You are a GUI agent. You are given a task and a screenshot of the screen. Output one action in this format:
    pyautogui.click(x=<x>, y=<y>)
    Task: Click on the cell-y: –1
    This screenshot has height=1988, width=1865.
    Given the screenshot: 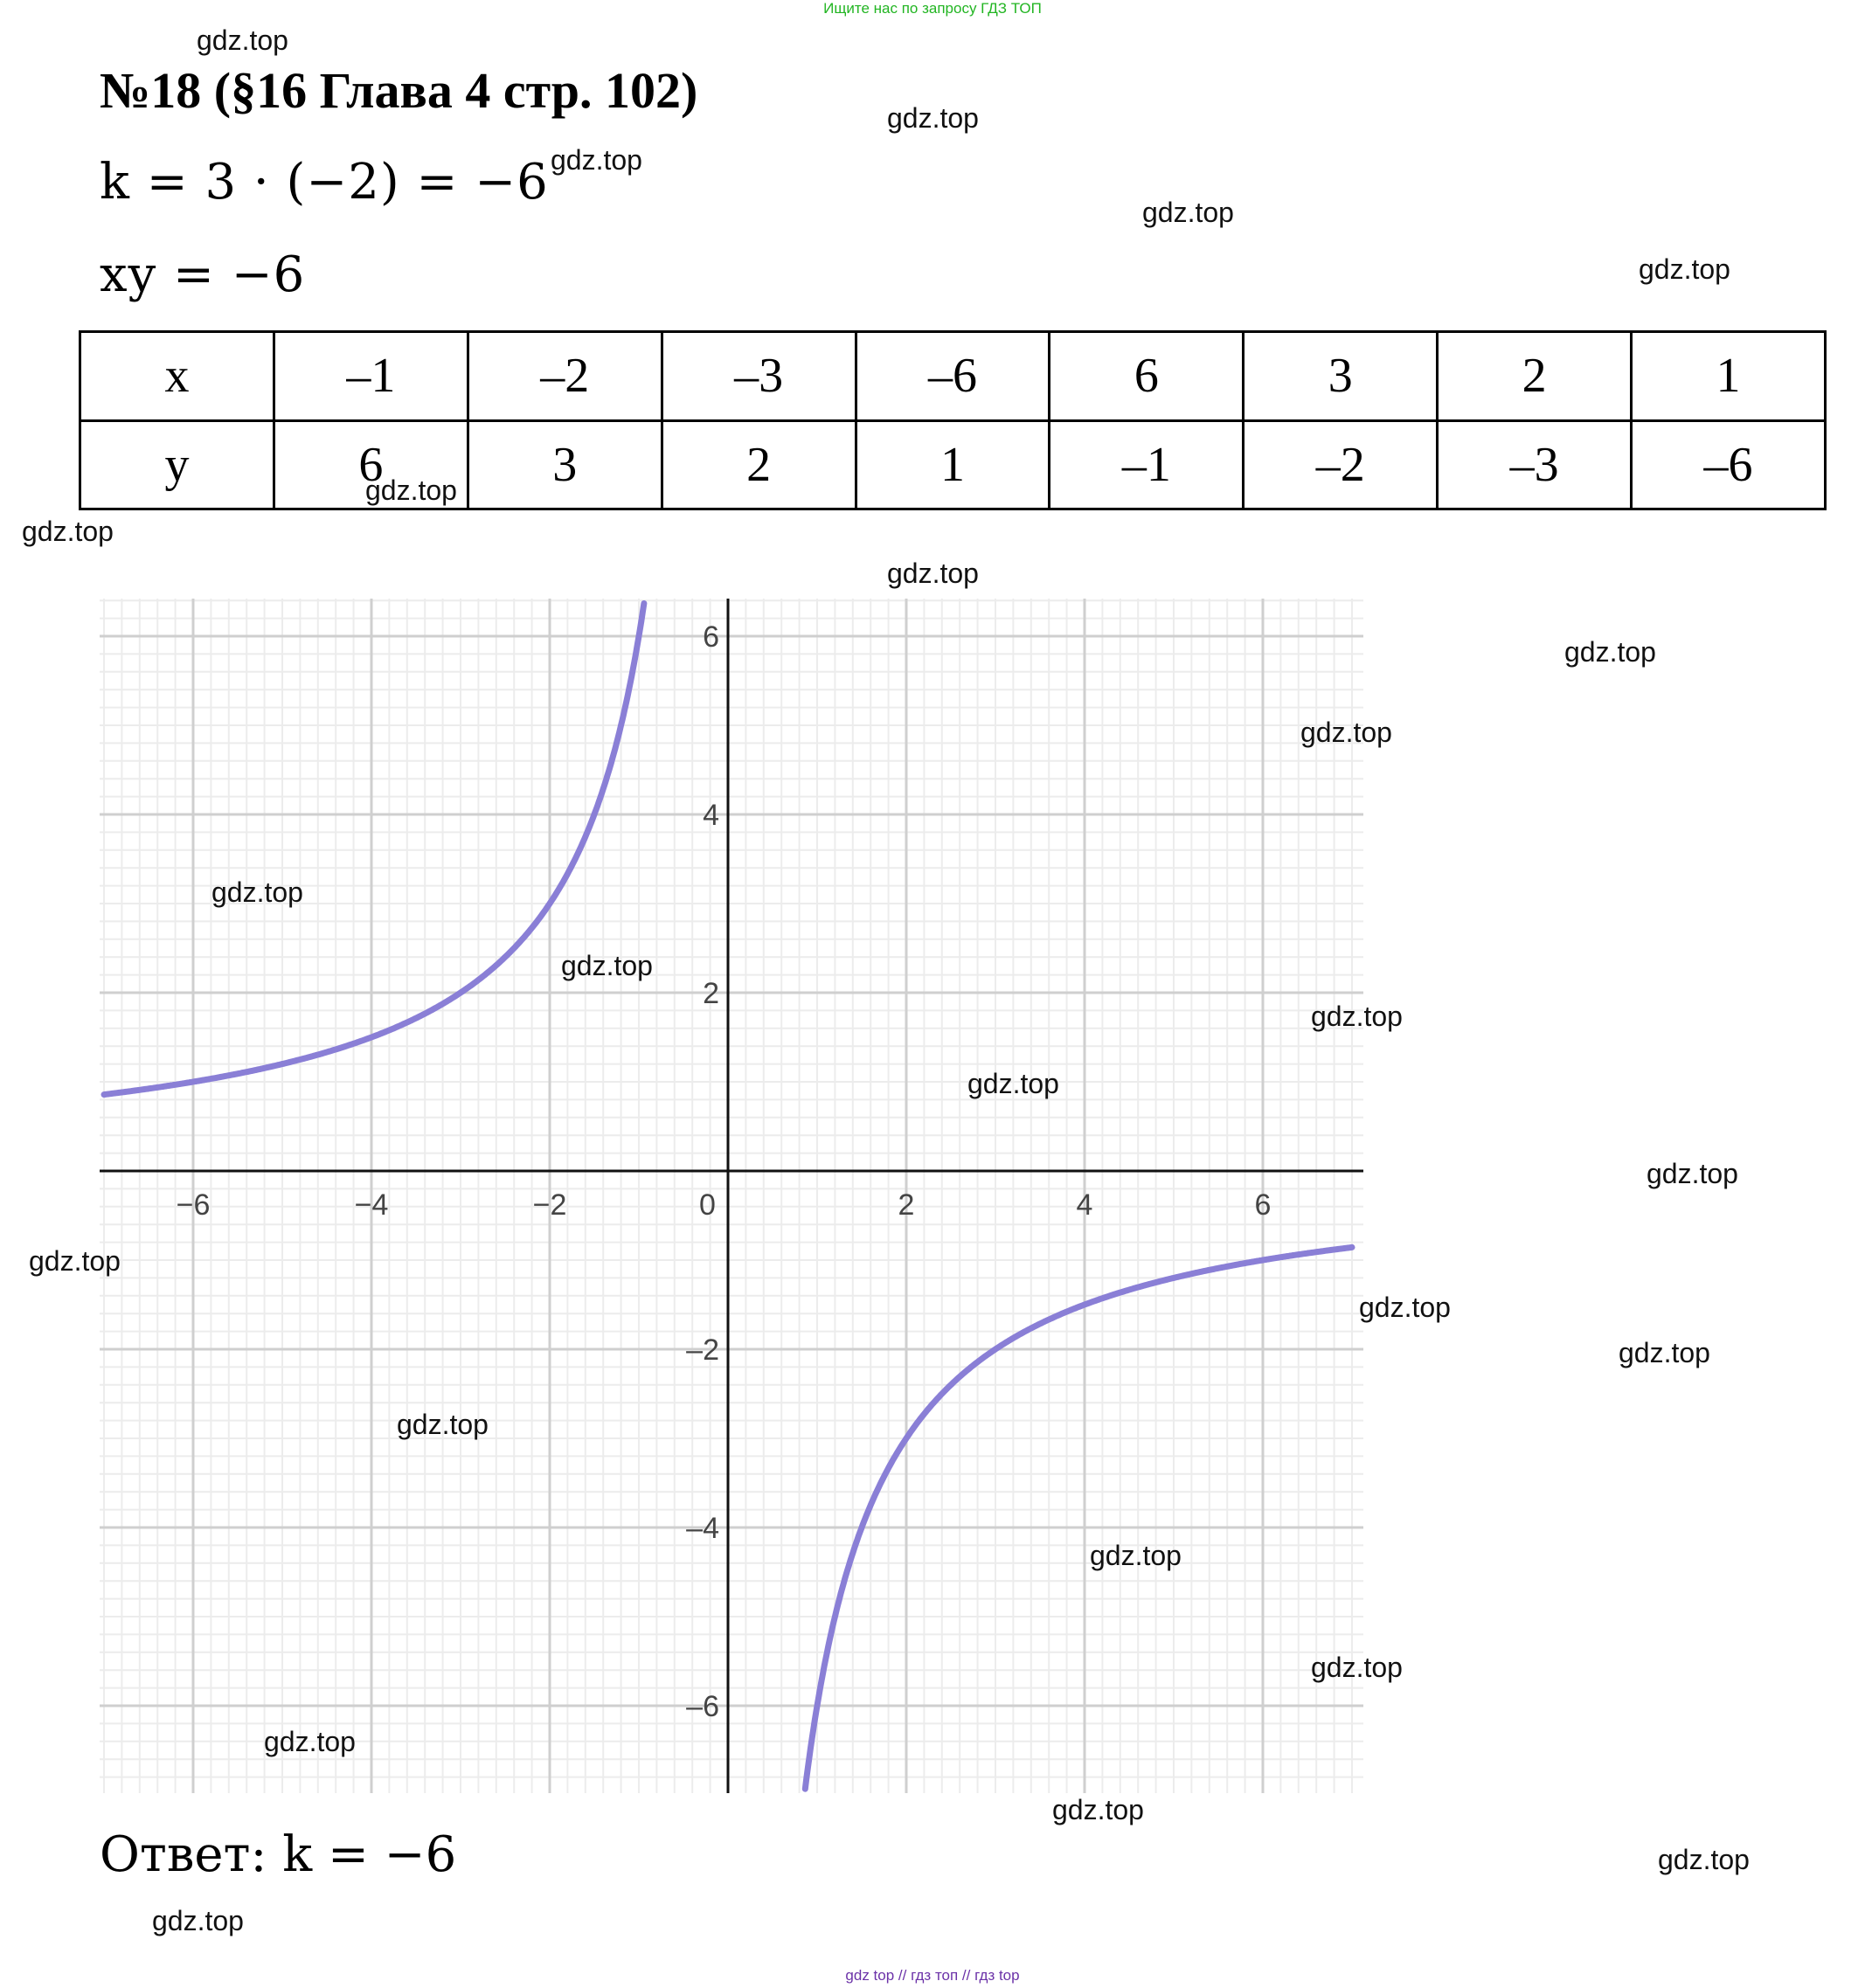 What is the action you would take?
    pyautogui.click(x=1146, y=464)
    